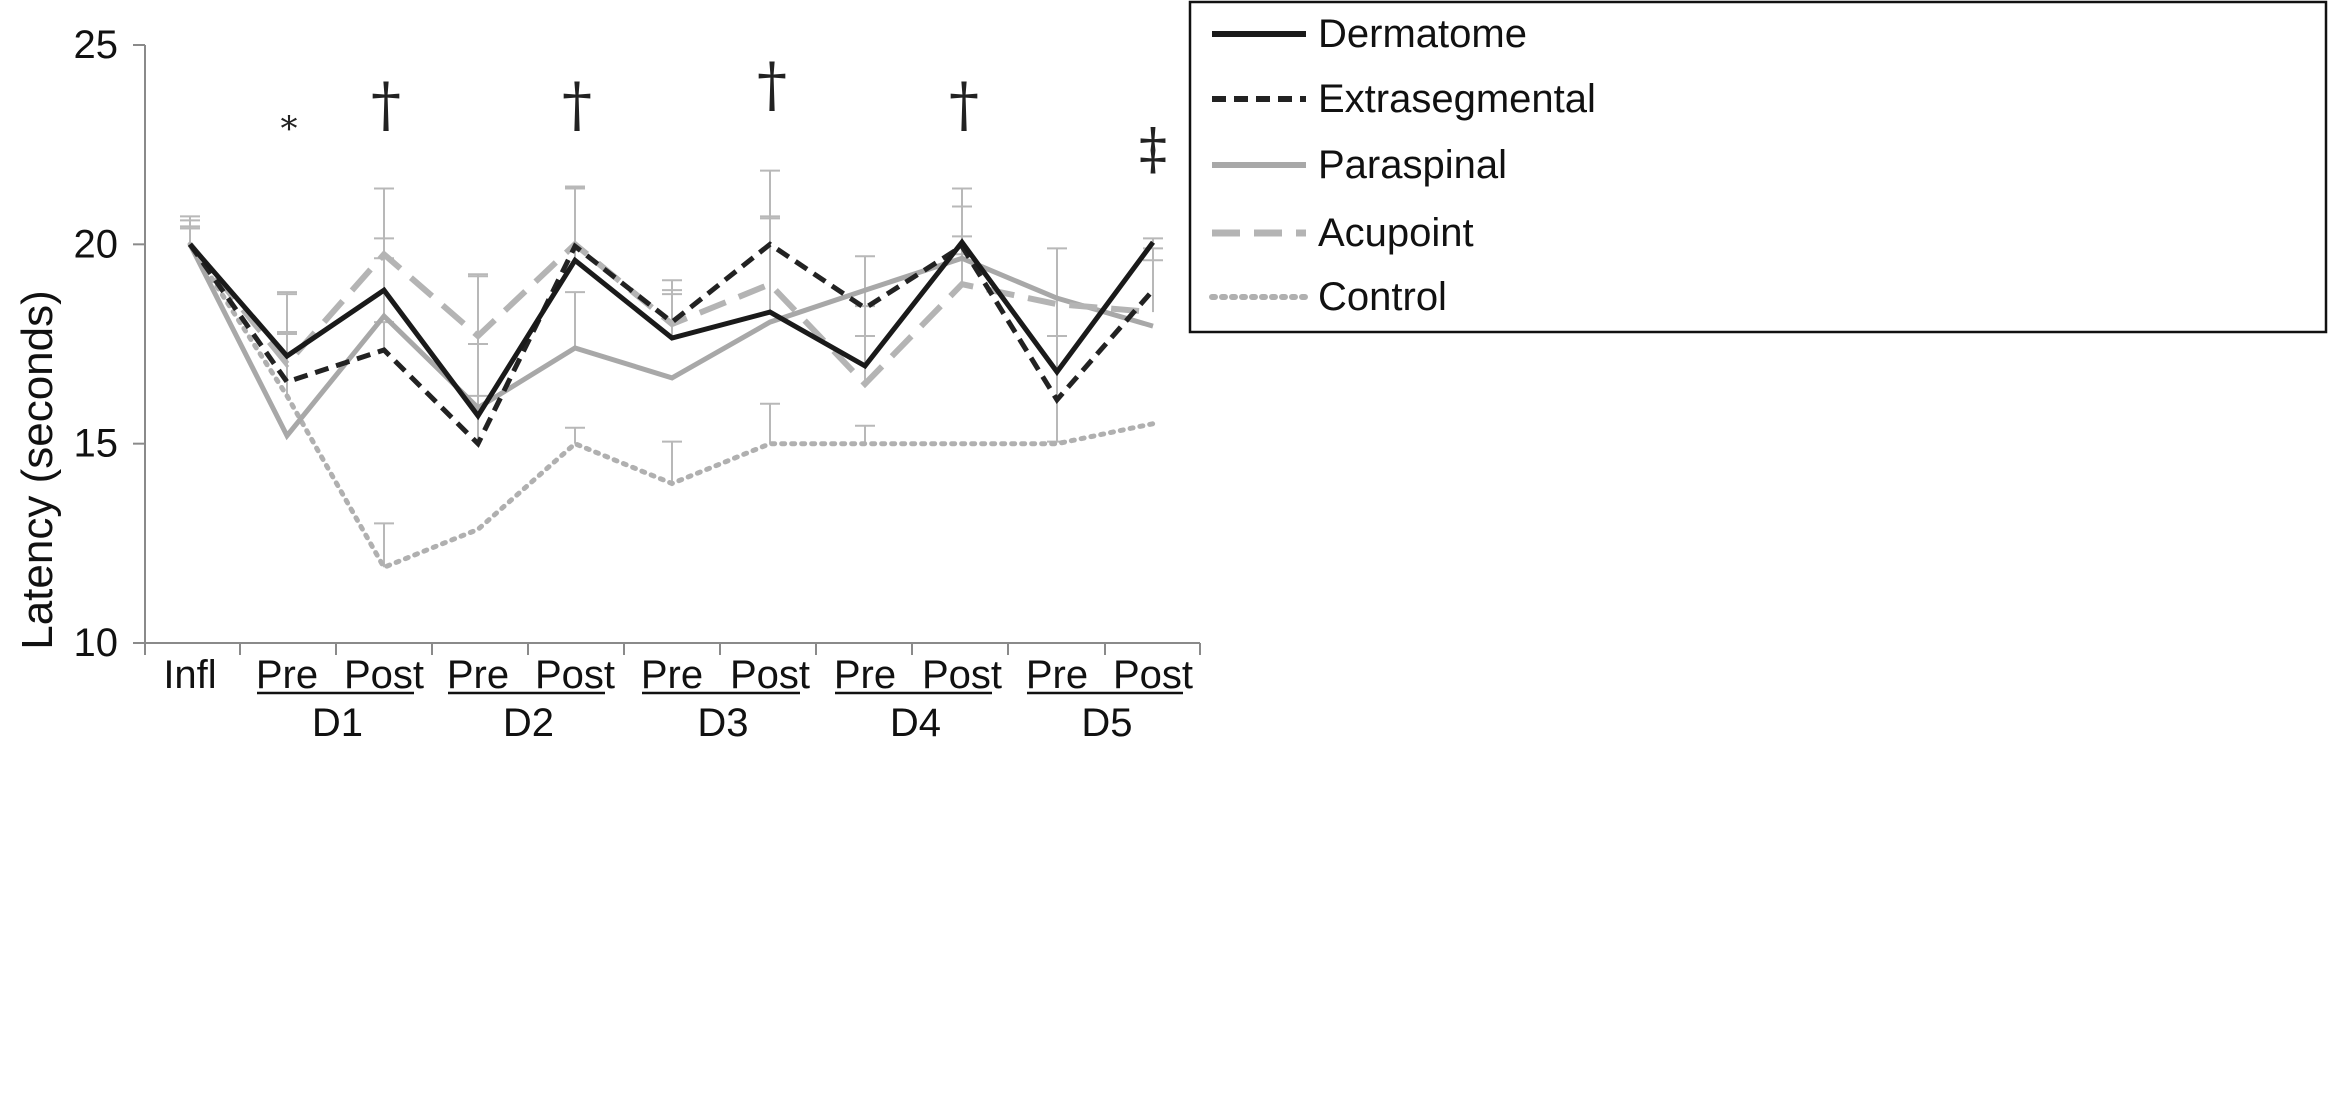 This screenshot has width=2331, height=1099. I want to click on series-line-dermatome, so click(672, 329).